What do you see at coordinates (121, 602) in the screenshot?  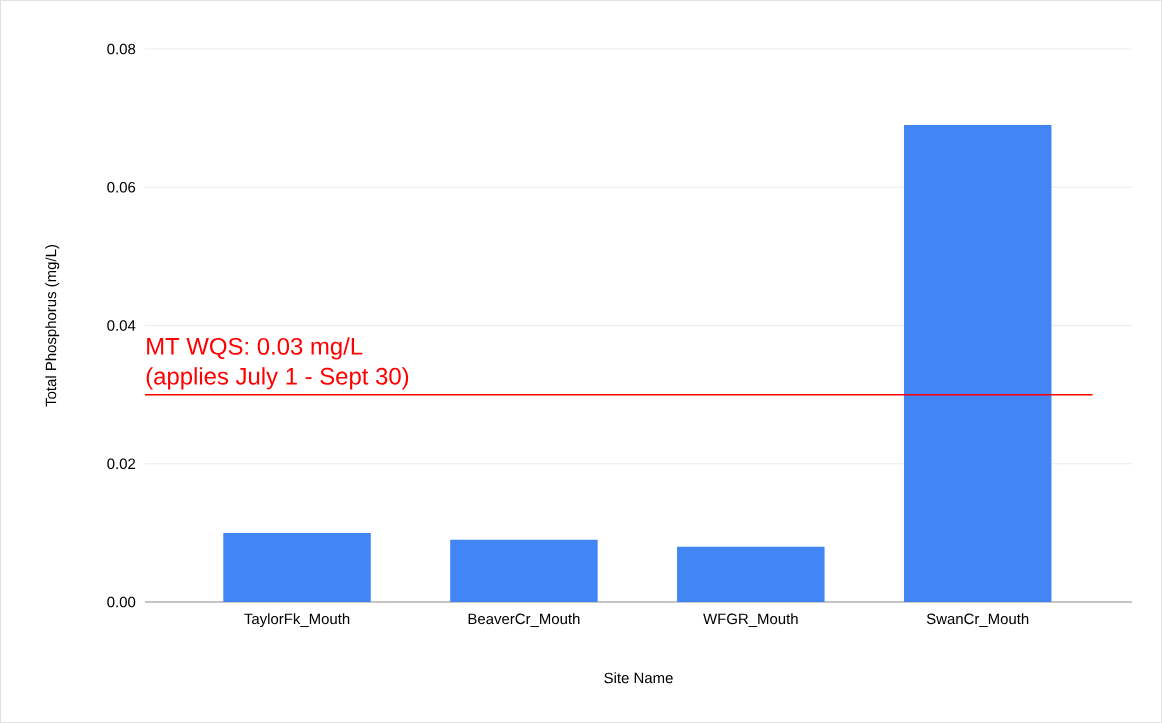 I see `y-tick-label: 0.00` at bounding box center [121, 602].